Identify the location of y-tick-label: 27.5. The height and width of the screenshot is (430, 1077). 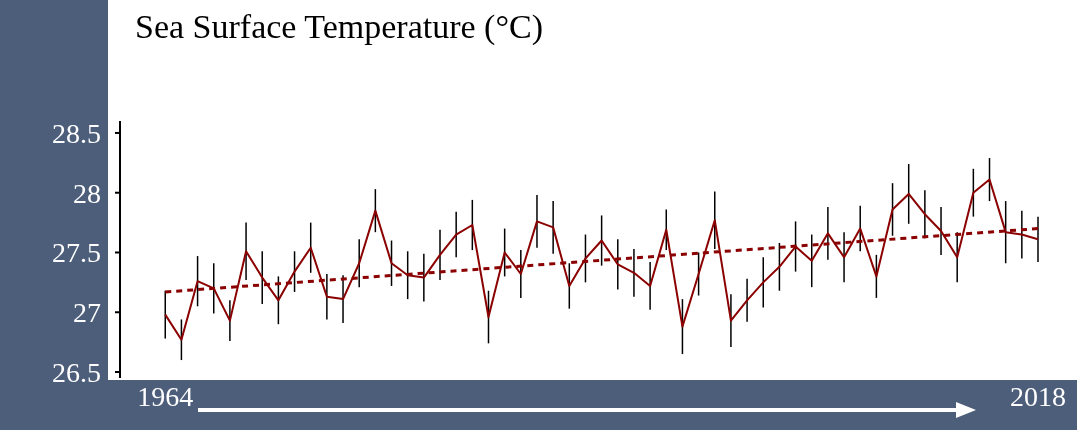
(76, 253).